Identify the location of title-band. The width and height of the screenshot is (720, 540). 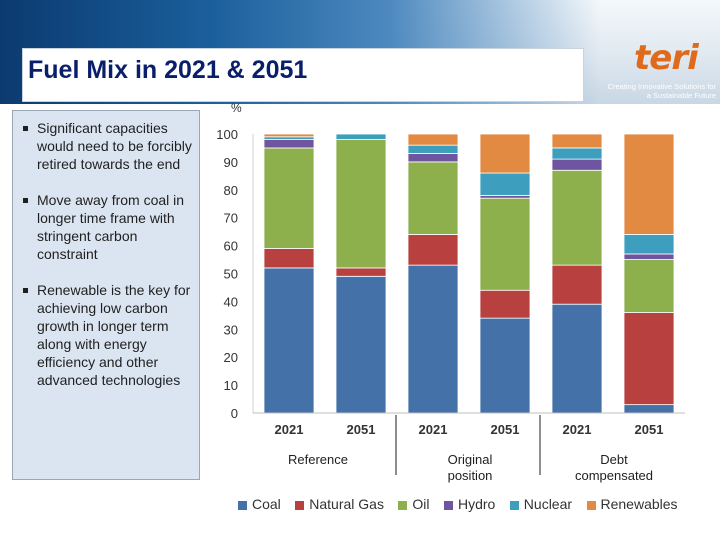
(303, 75).